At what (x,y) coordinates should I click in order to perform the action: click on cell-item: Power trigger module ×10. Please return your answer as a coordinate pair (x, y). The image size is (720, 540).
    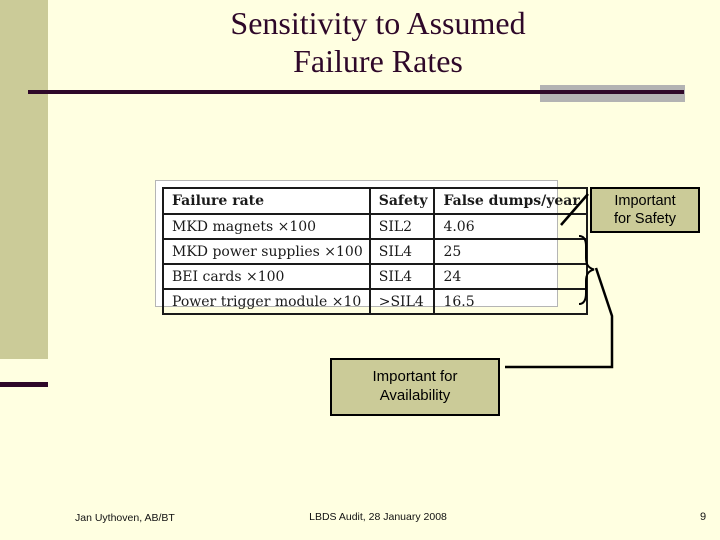
    Looking at the image, I should click on (266, 301).